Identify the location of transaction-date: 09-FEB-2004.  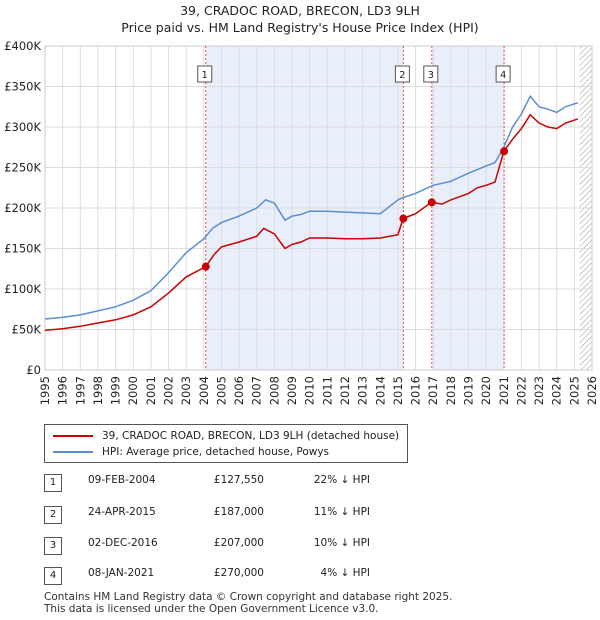
(122, 480).